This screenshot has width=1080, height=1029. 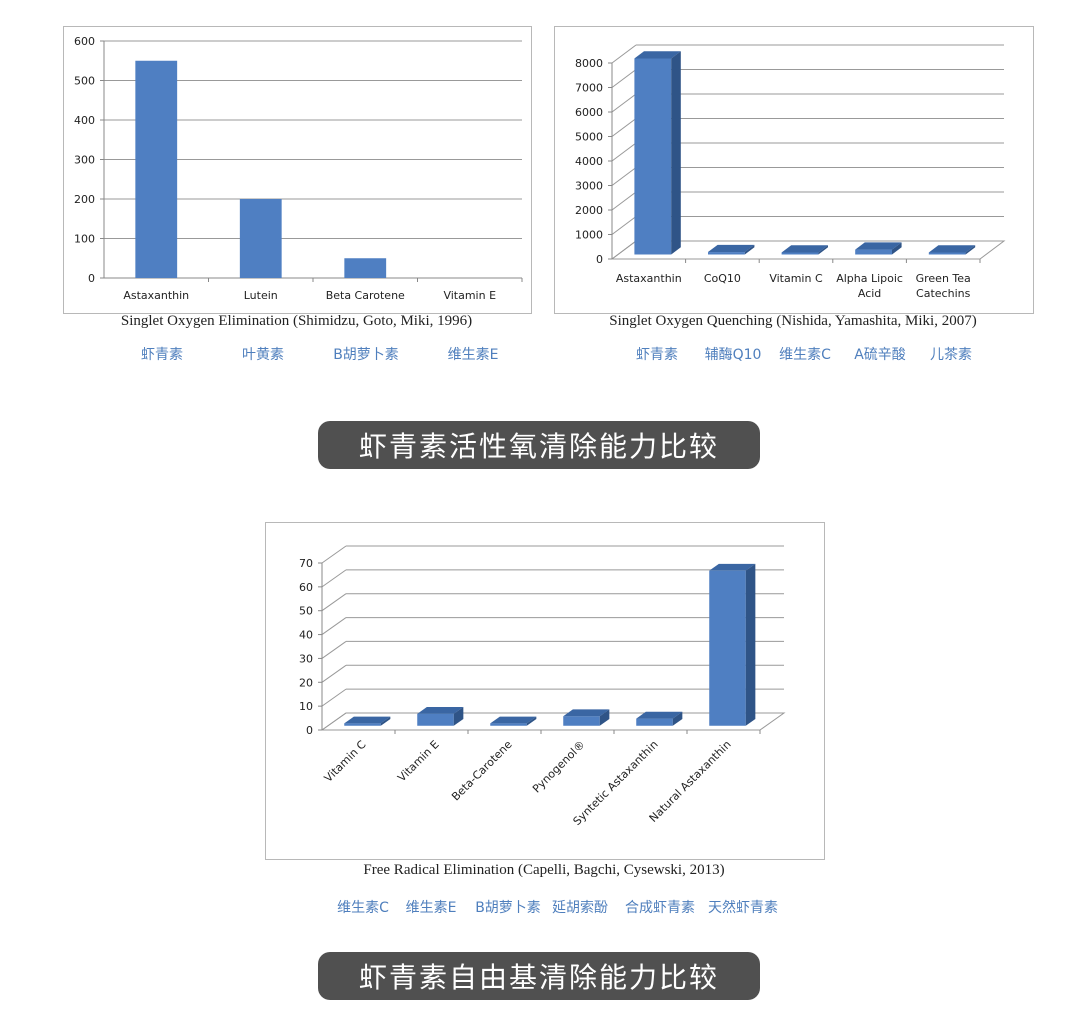 What do you see at coordinates (559, 767) in the screenshot?
I see `chart-3-xtick-label: Pynogenol®` at bounding box center [559, 767].